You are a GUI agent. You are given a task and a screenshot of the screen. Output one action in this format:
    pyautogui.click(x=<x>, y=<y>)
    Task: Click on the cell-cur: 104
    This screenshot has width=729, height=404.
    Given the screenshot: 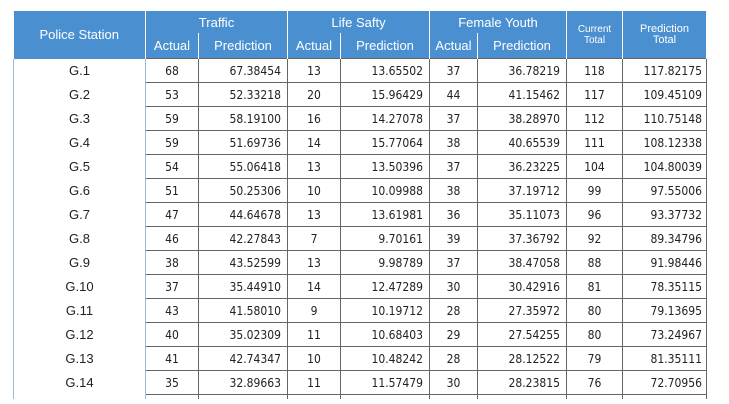 What is the action you would take?
    pyautogui.click(x=594, y=166)
    